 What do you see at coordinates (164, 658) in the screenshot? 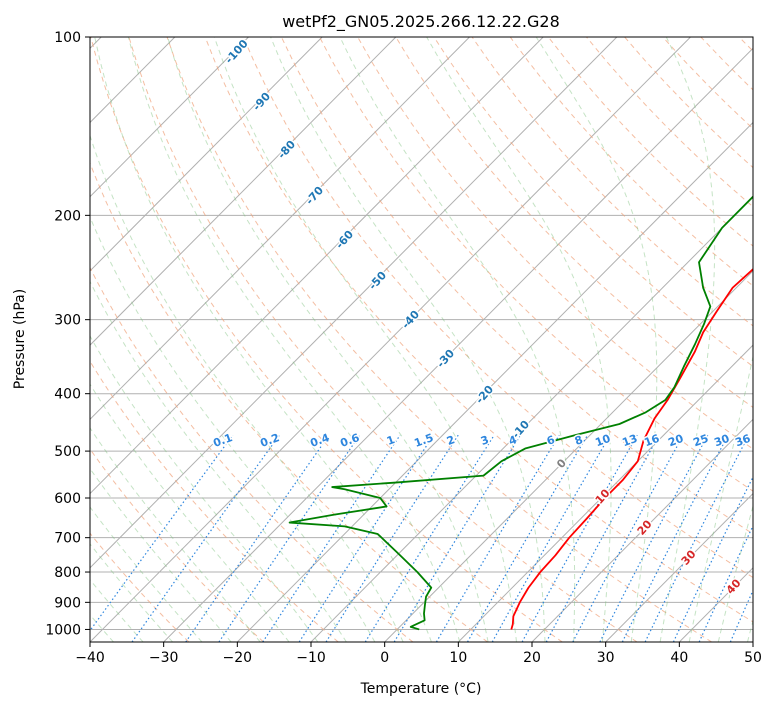
I see `x-tick-label: −30` at bounding box center [164, 658].